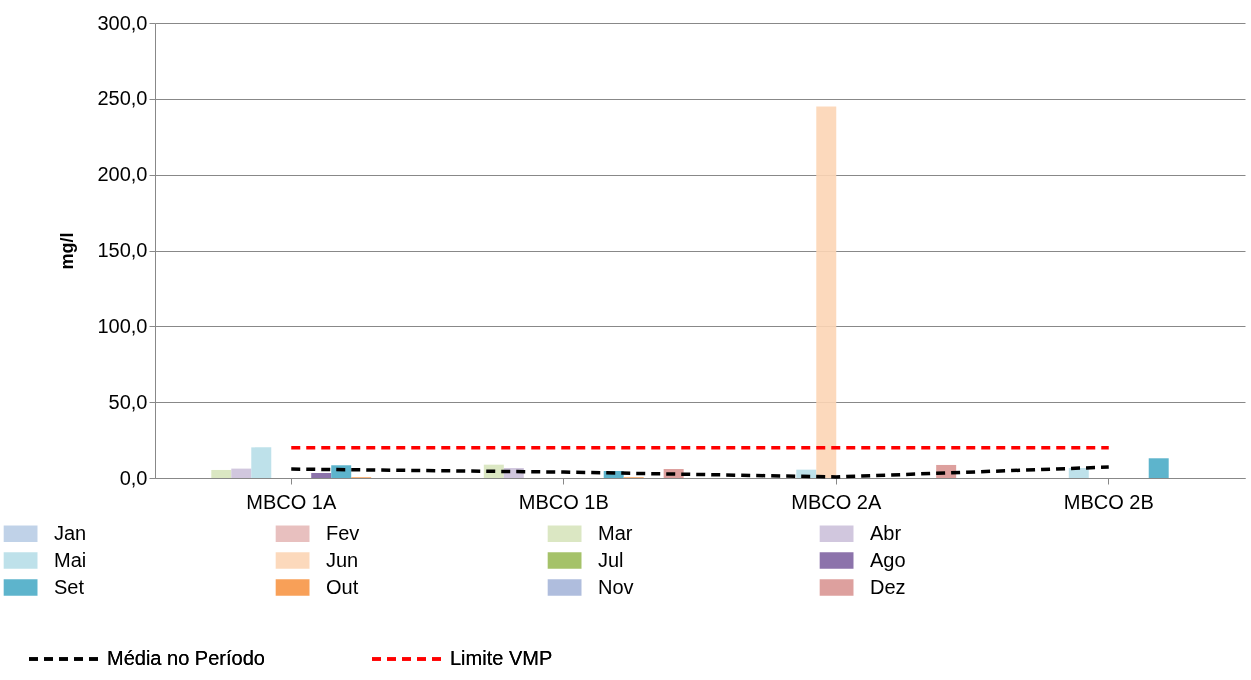  I want to click on legend-label: Abr, so click(886, 532).